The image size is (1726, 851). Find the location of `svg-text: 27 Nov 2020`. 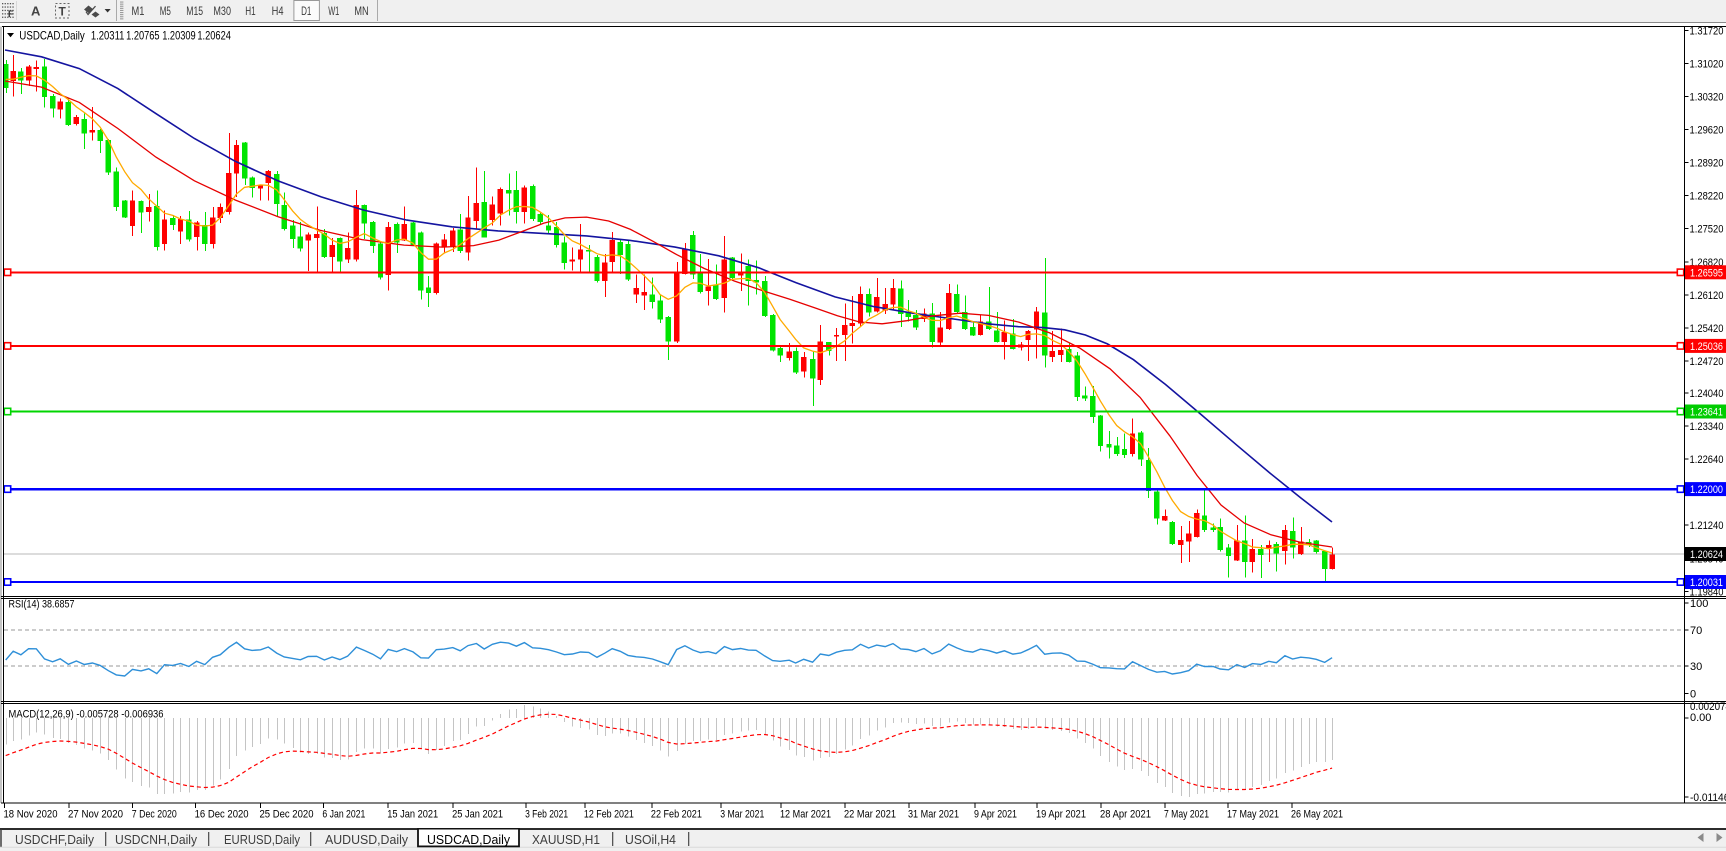

svg-text: 27 Nov 2020 is located at coordinates (95, 815).